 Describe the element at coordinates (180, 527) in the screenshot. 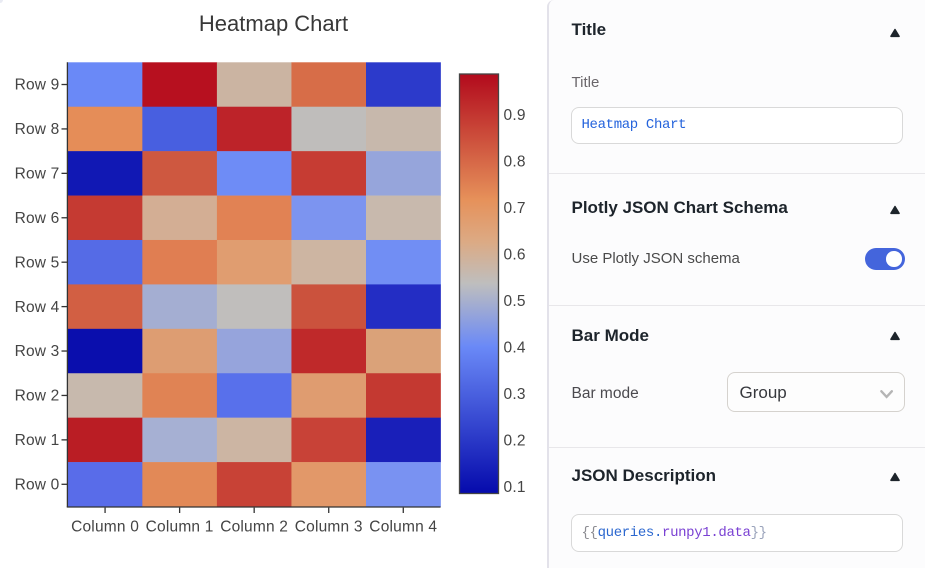

I see `svg-text: Column 1` at that location.